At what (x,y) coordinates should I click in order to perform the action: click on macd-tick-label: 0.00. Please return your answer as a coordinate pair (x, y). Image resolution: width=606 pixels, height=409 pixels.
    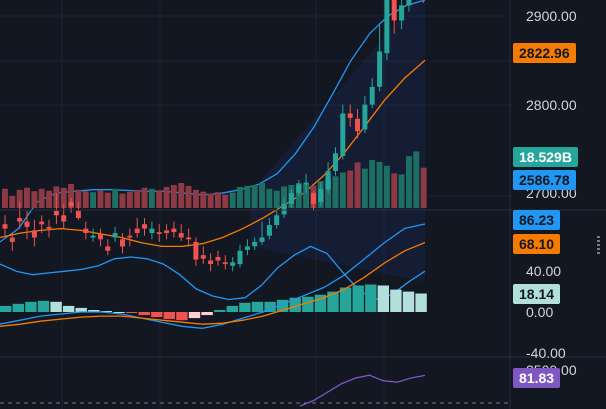
    Looking at the image, I should click on (540, 312).